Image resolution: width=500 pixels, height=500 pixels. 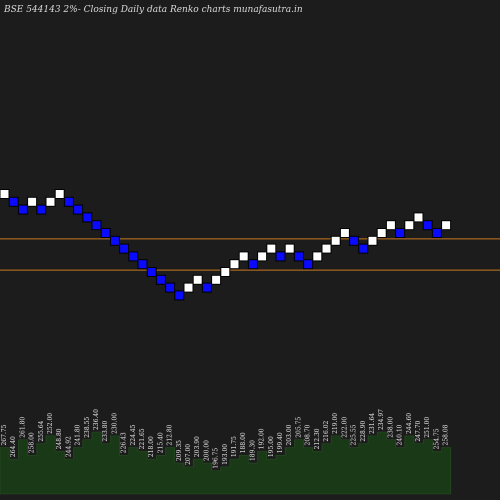 What do you see at coordinates (390, 427) in the screenshot?
I see `volume-label: 238.00` at bounding box center [390, 427].